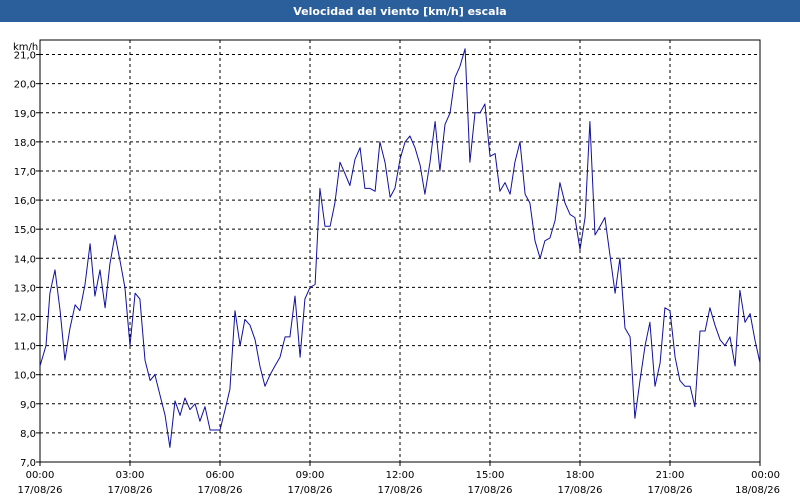 The height and width of the screenshot is (500, 800). Describe the element at coordinates (310, 475) in the screenshot. I see `x-tick-time-label: 09:00` at that location.